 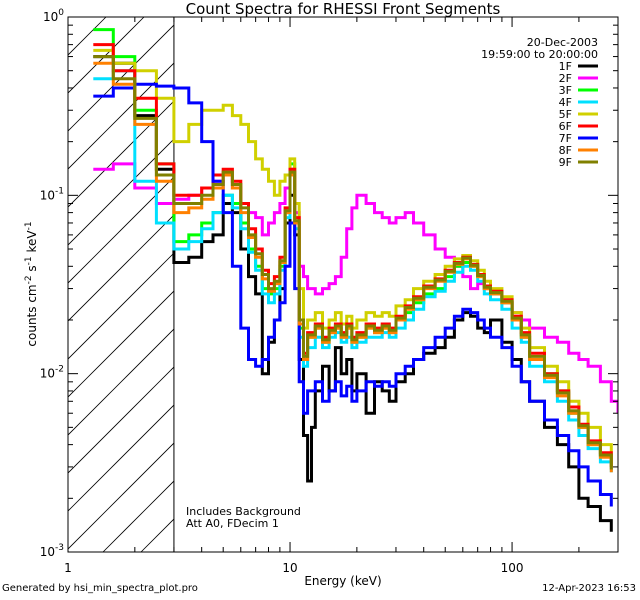 What do you see at coordinates (589, 588) in the screenshot?
I see `footer-timestamp: 12-Apr-2023 16:53` at bounding box center [589, 588].